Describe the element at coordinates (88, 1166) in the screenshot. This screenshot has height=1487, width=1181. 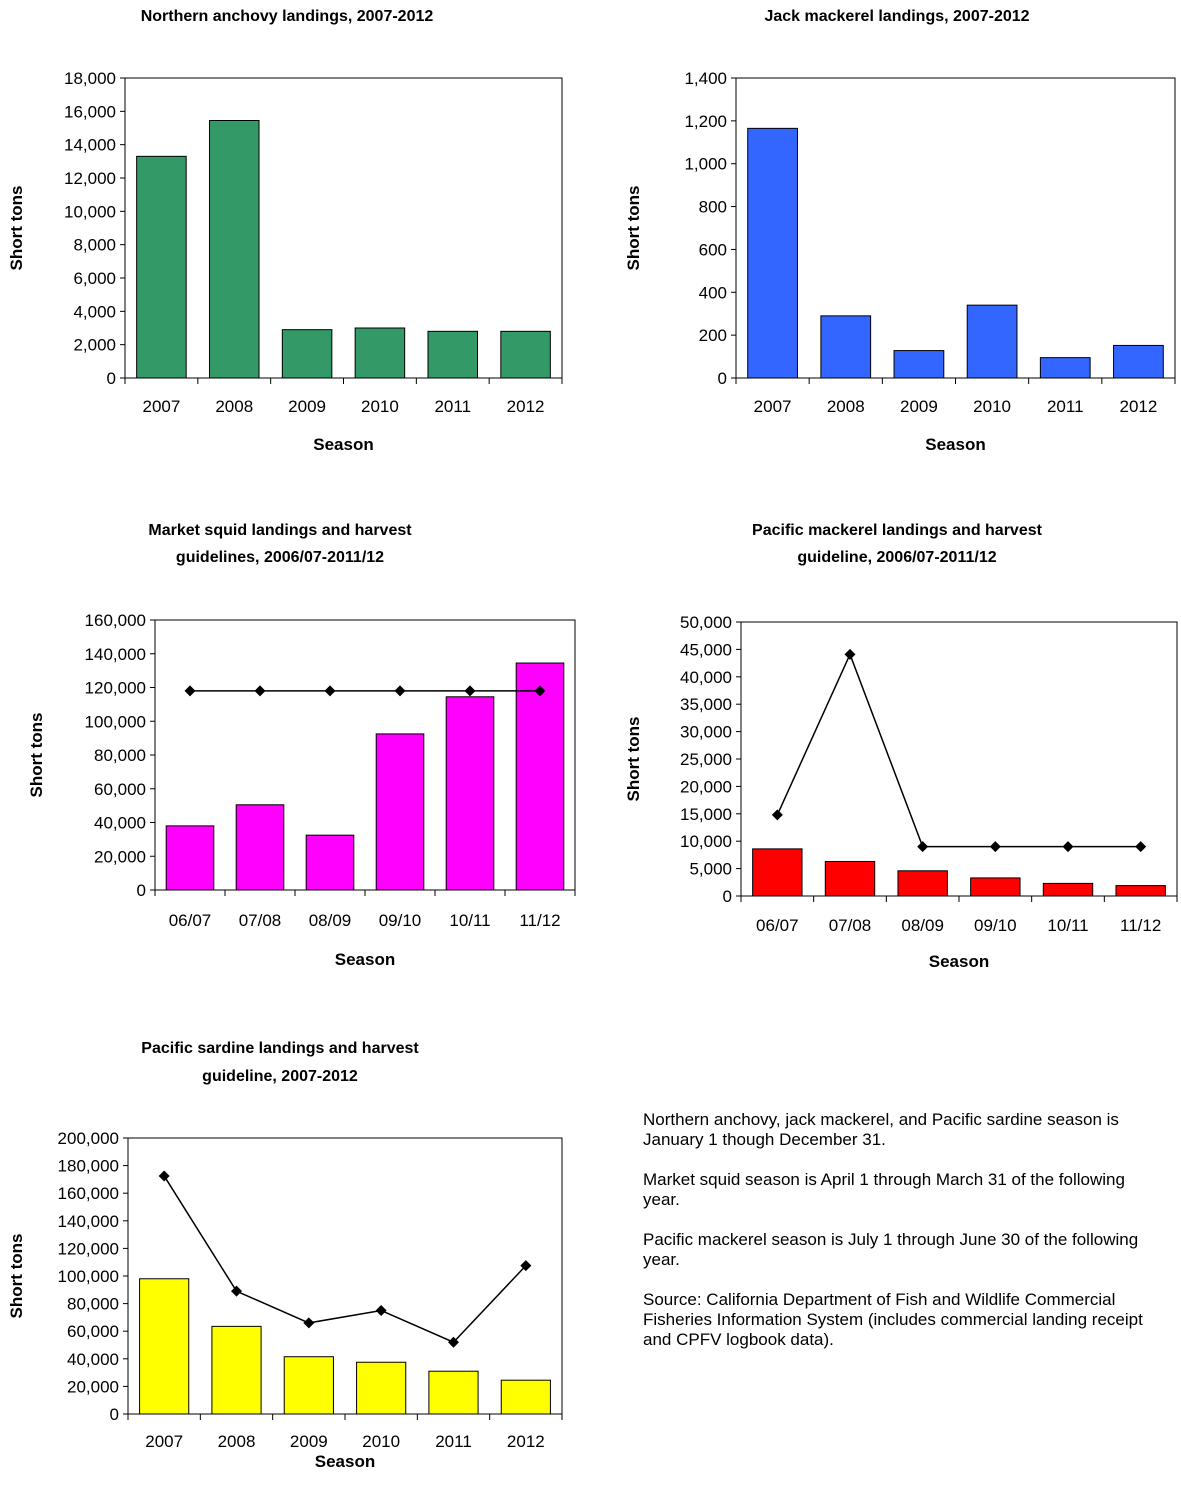
I see `y-tick-label: 180,000` at that location.